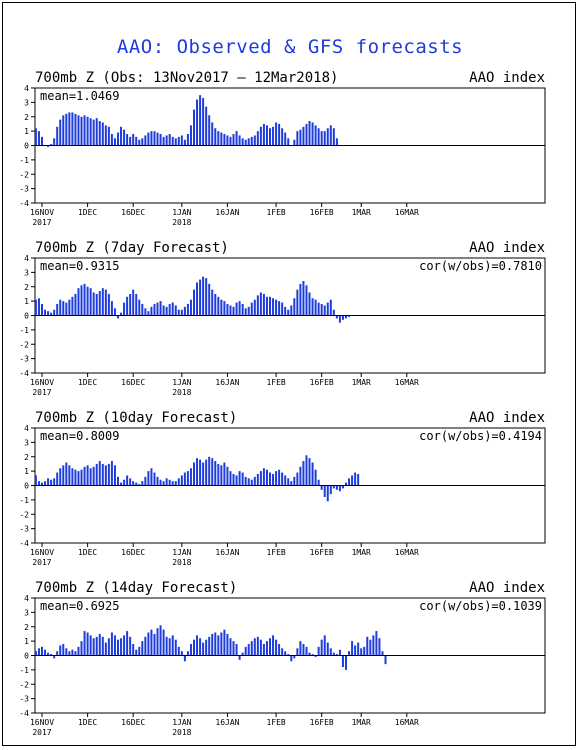 This screenshot has width=580, height=750. I want to click on mean-label: mean=0.8009, so click(79, 436).